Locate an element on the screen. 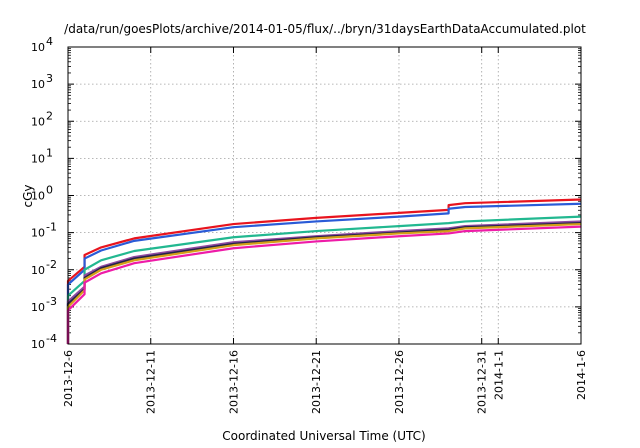 This screenshot has width=640, height=448. y-tick-exponent: -4 is located at coordinates (51, 338).